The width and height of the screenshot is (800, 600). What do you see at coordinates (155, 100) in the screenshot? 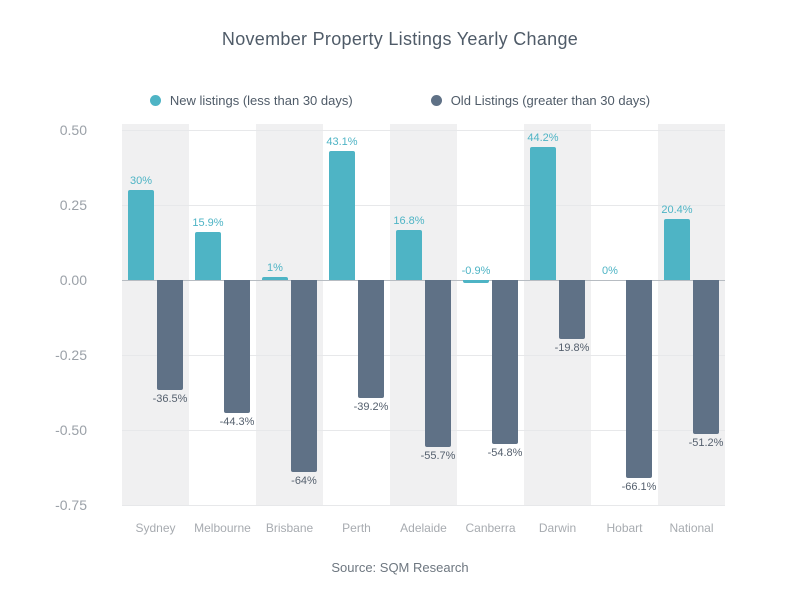
I see `legend-marker-new-listings-icon` at bounding box center [155, 100].